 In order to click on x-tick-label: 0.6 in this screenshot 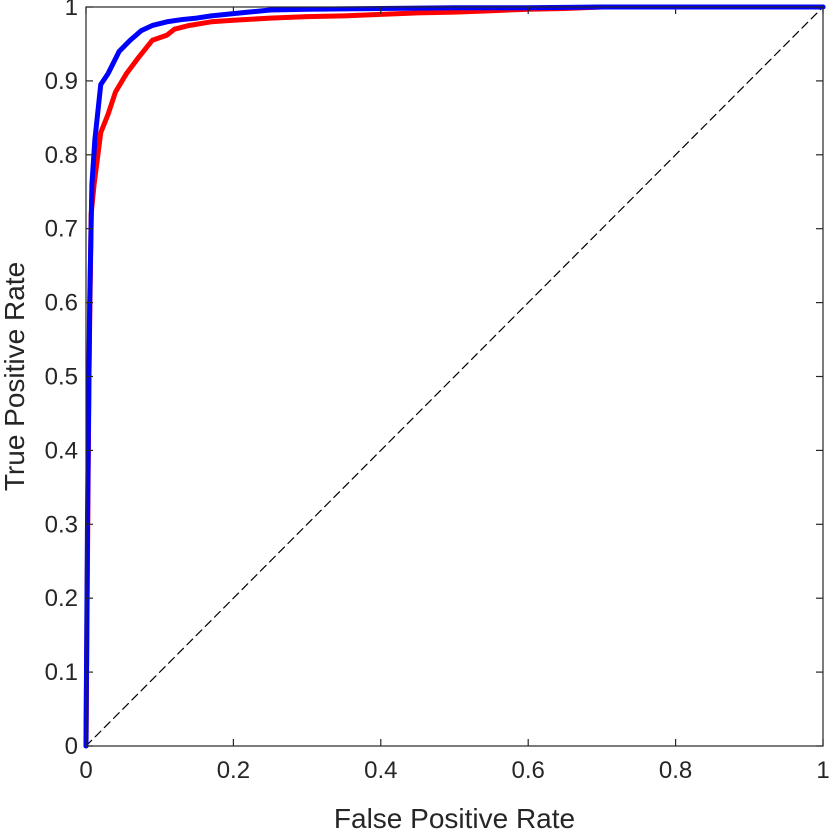, I will do `click(528, 770)`.